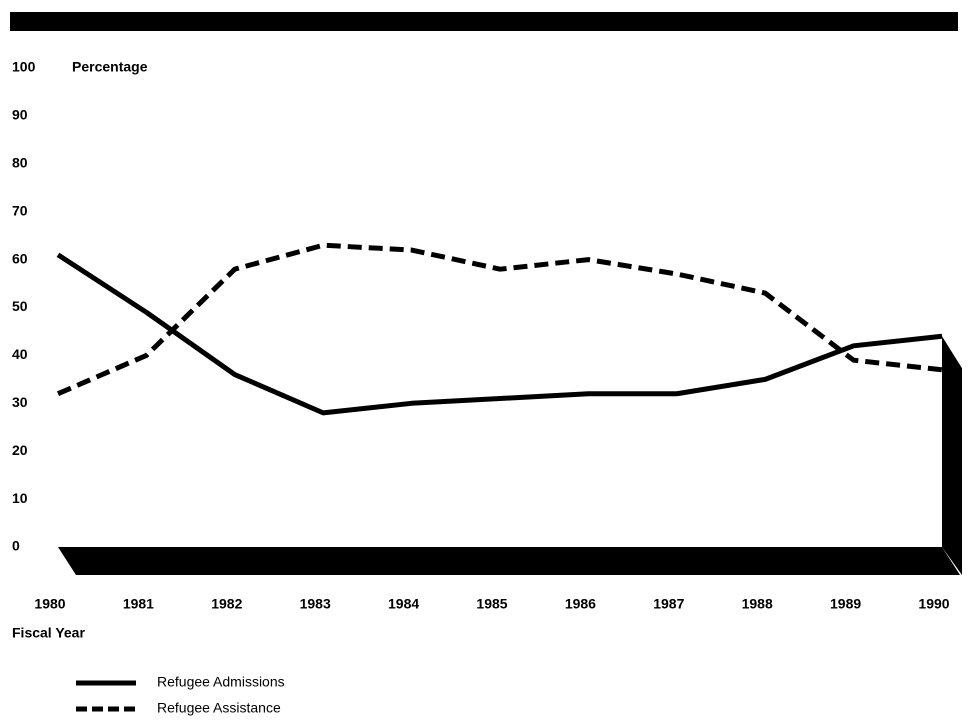 Image resolution: width=970 pixels, height=722 pixels. I want to click on x-tick-label: 1986, so click(580, 604).